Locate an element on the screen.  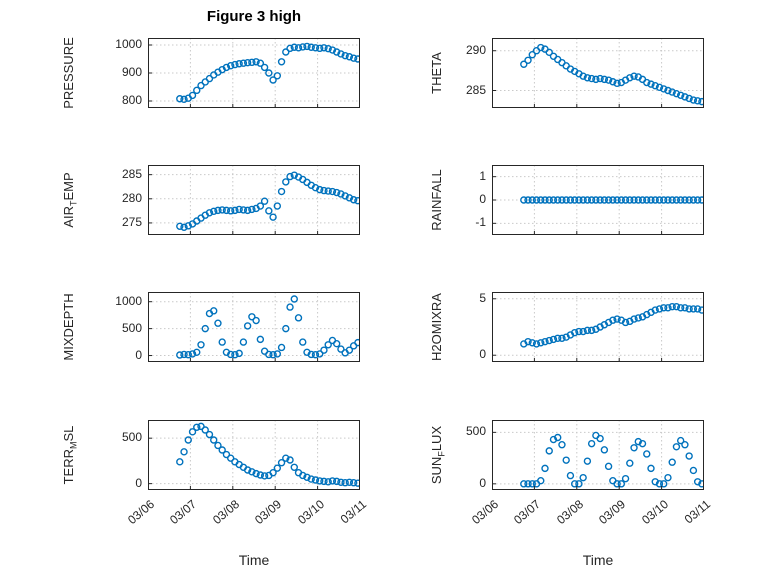
y-tick-label: 0 is located at coordinates (482, 354).